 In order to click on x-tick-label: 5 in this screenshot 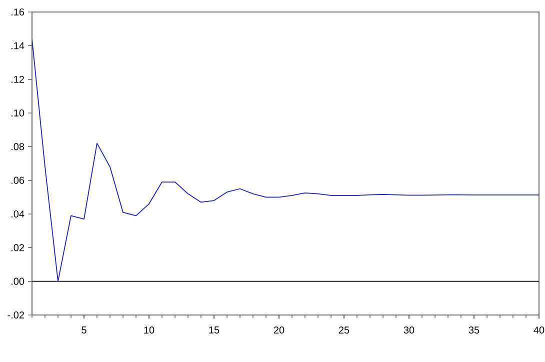, I will do `click(84, 330)`.